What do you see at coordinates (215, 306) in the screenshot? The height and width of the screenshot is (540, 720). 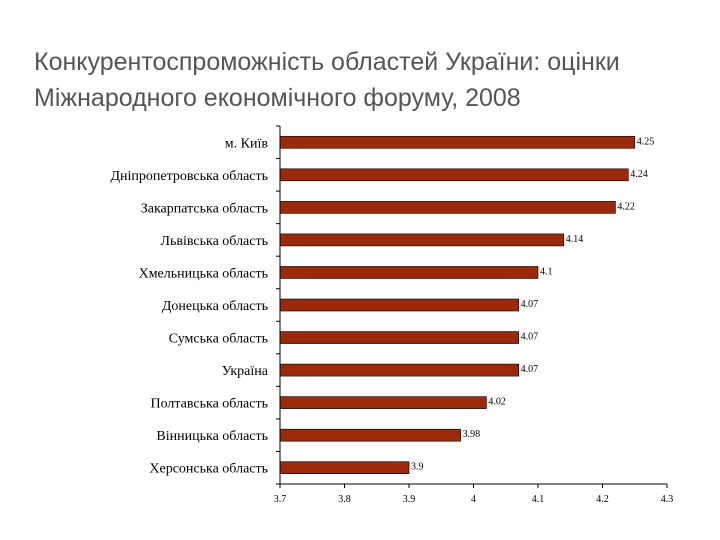 I see `category-label: Донецька область` at bounding box center [215, 306].